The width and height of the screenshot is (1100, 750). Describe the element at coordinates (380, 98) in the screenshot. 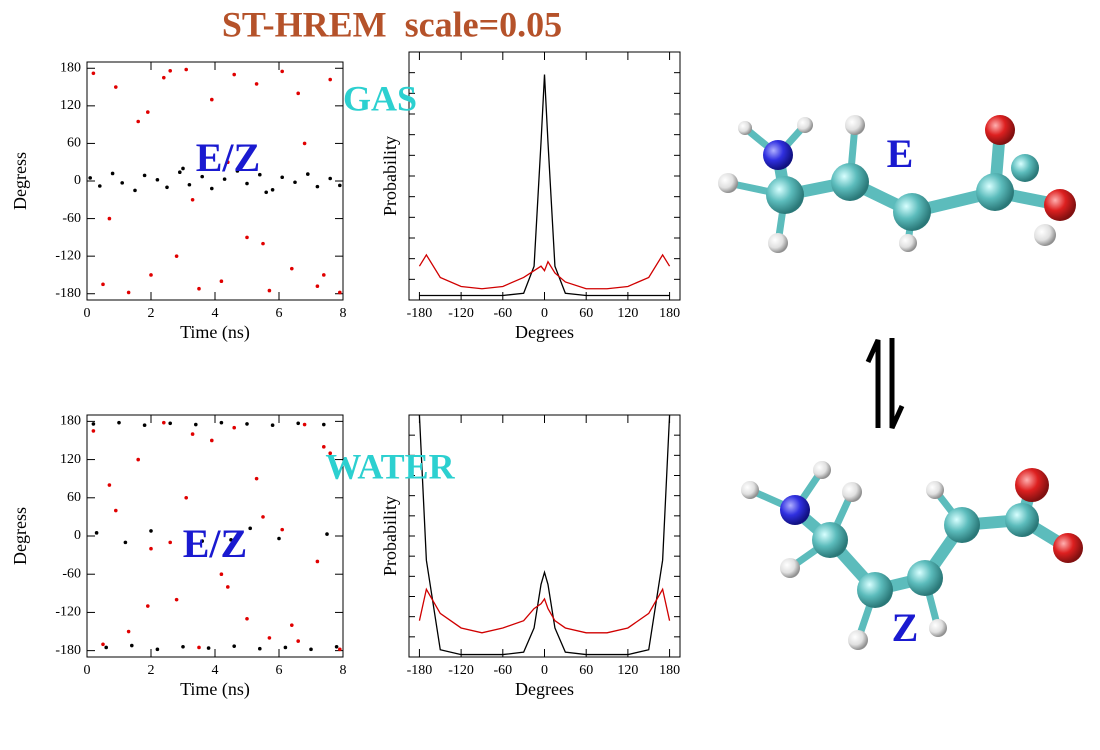

I see `annotation: GAS` at that location.